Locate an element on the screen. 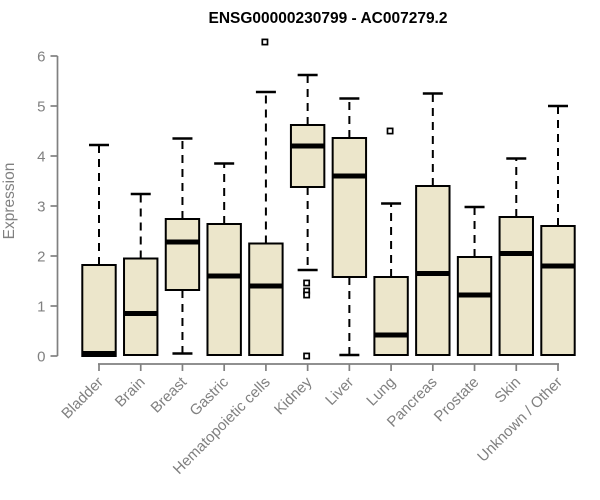 This screenshot has height=500, width=600. x-category-label: Kidney is located at coordinates (293, 395).